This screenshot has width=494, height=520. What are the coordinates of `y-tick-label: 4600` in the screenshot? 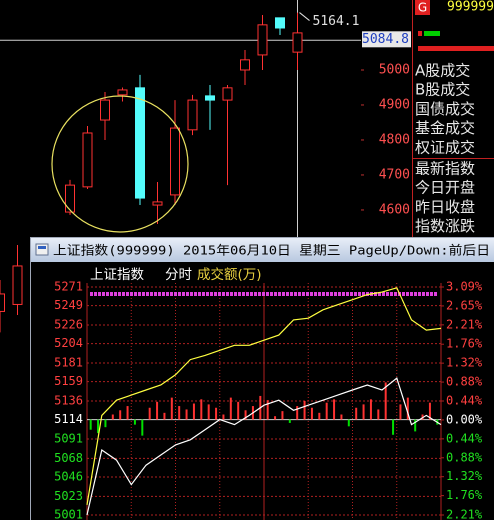 It's located at (394, 209).